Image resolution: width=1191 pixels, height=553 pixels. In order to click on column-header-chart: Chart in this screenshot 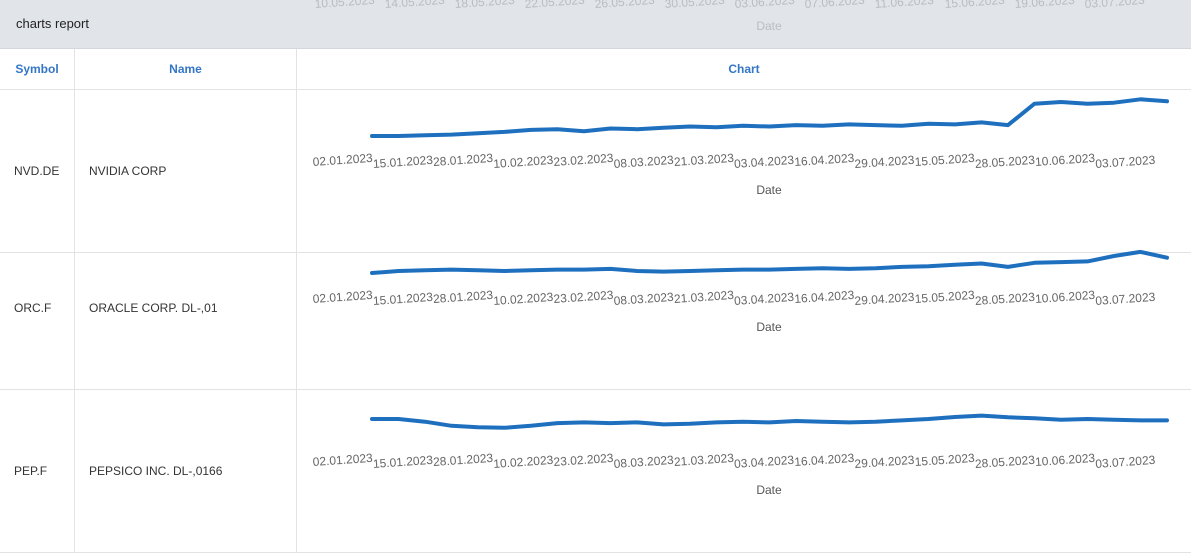, I will do `click(744, 69)`.